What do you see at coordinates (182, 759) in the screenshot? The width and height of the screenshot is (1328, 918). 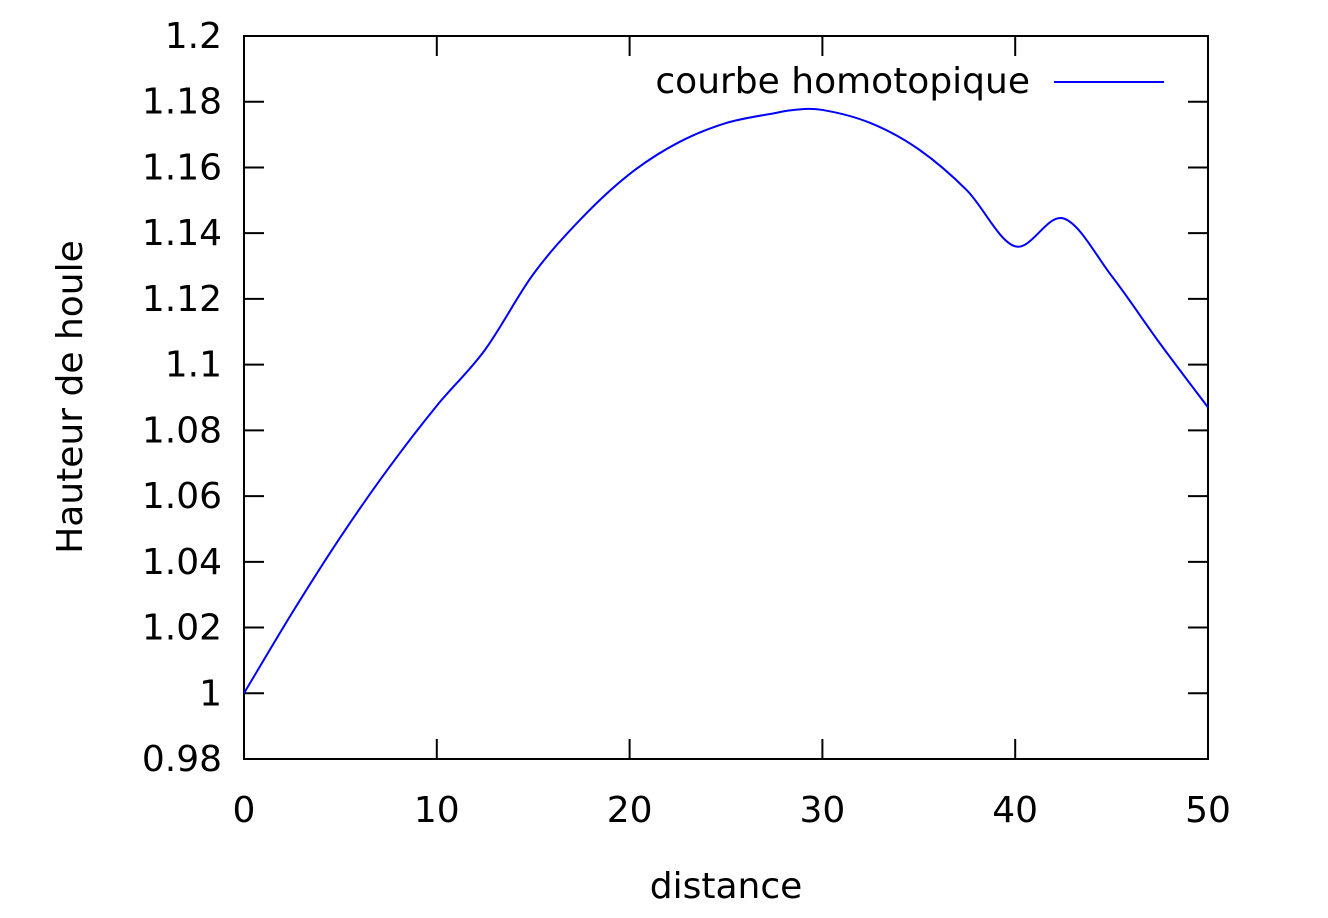 I see `y-tick-label: 0.98` at bounding box center [182, 759].